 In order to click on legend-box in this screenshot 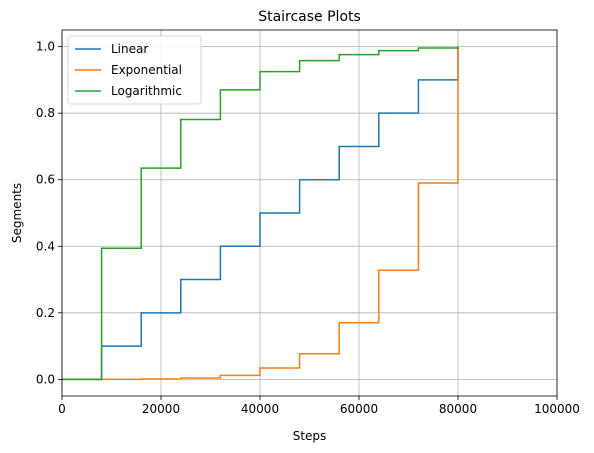, I will do `click(134, 70)`.